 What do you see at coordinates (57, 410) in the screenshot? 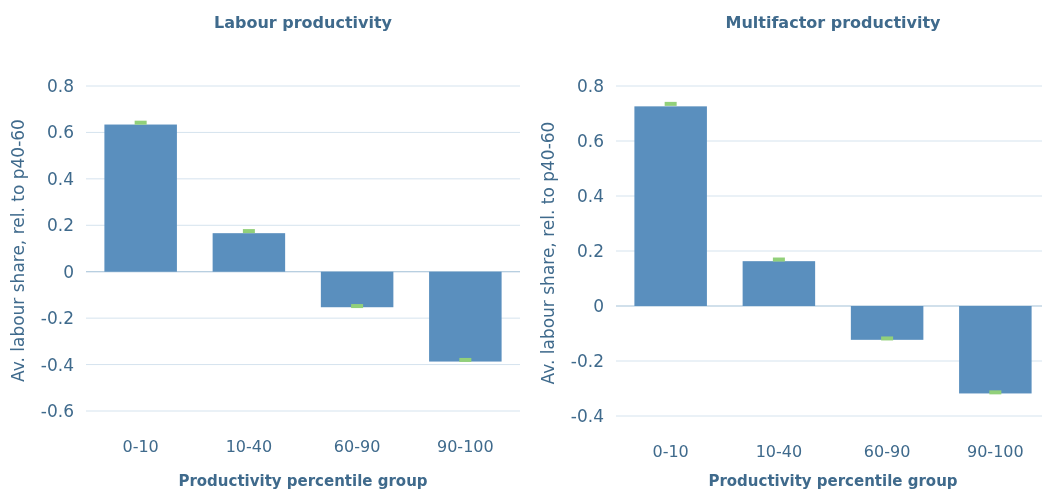
I see `y-tick-label: -0.6` at bounding box center [57, 410].